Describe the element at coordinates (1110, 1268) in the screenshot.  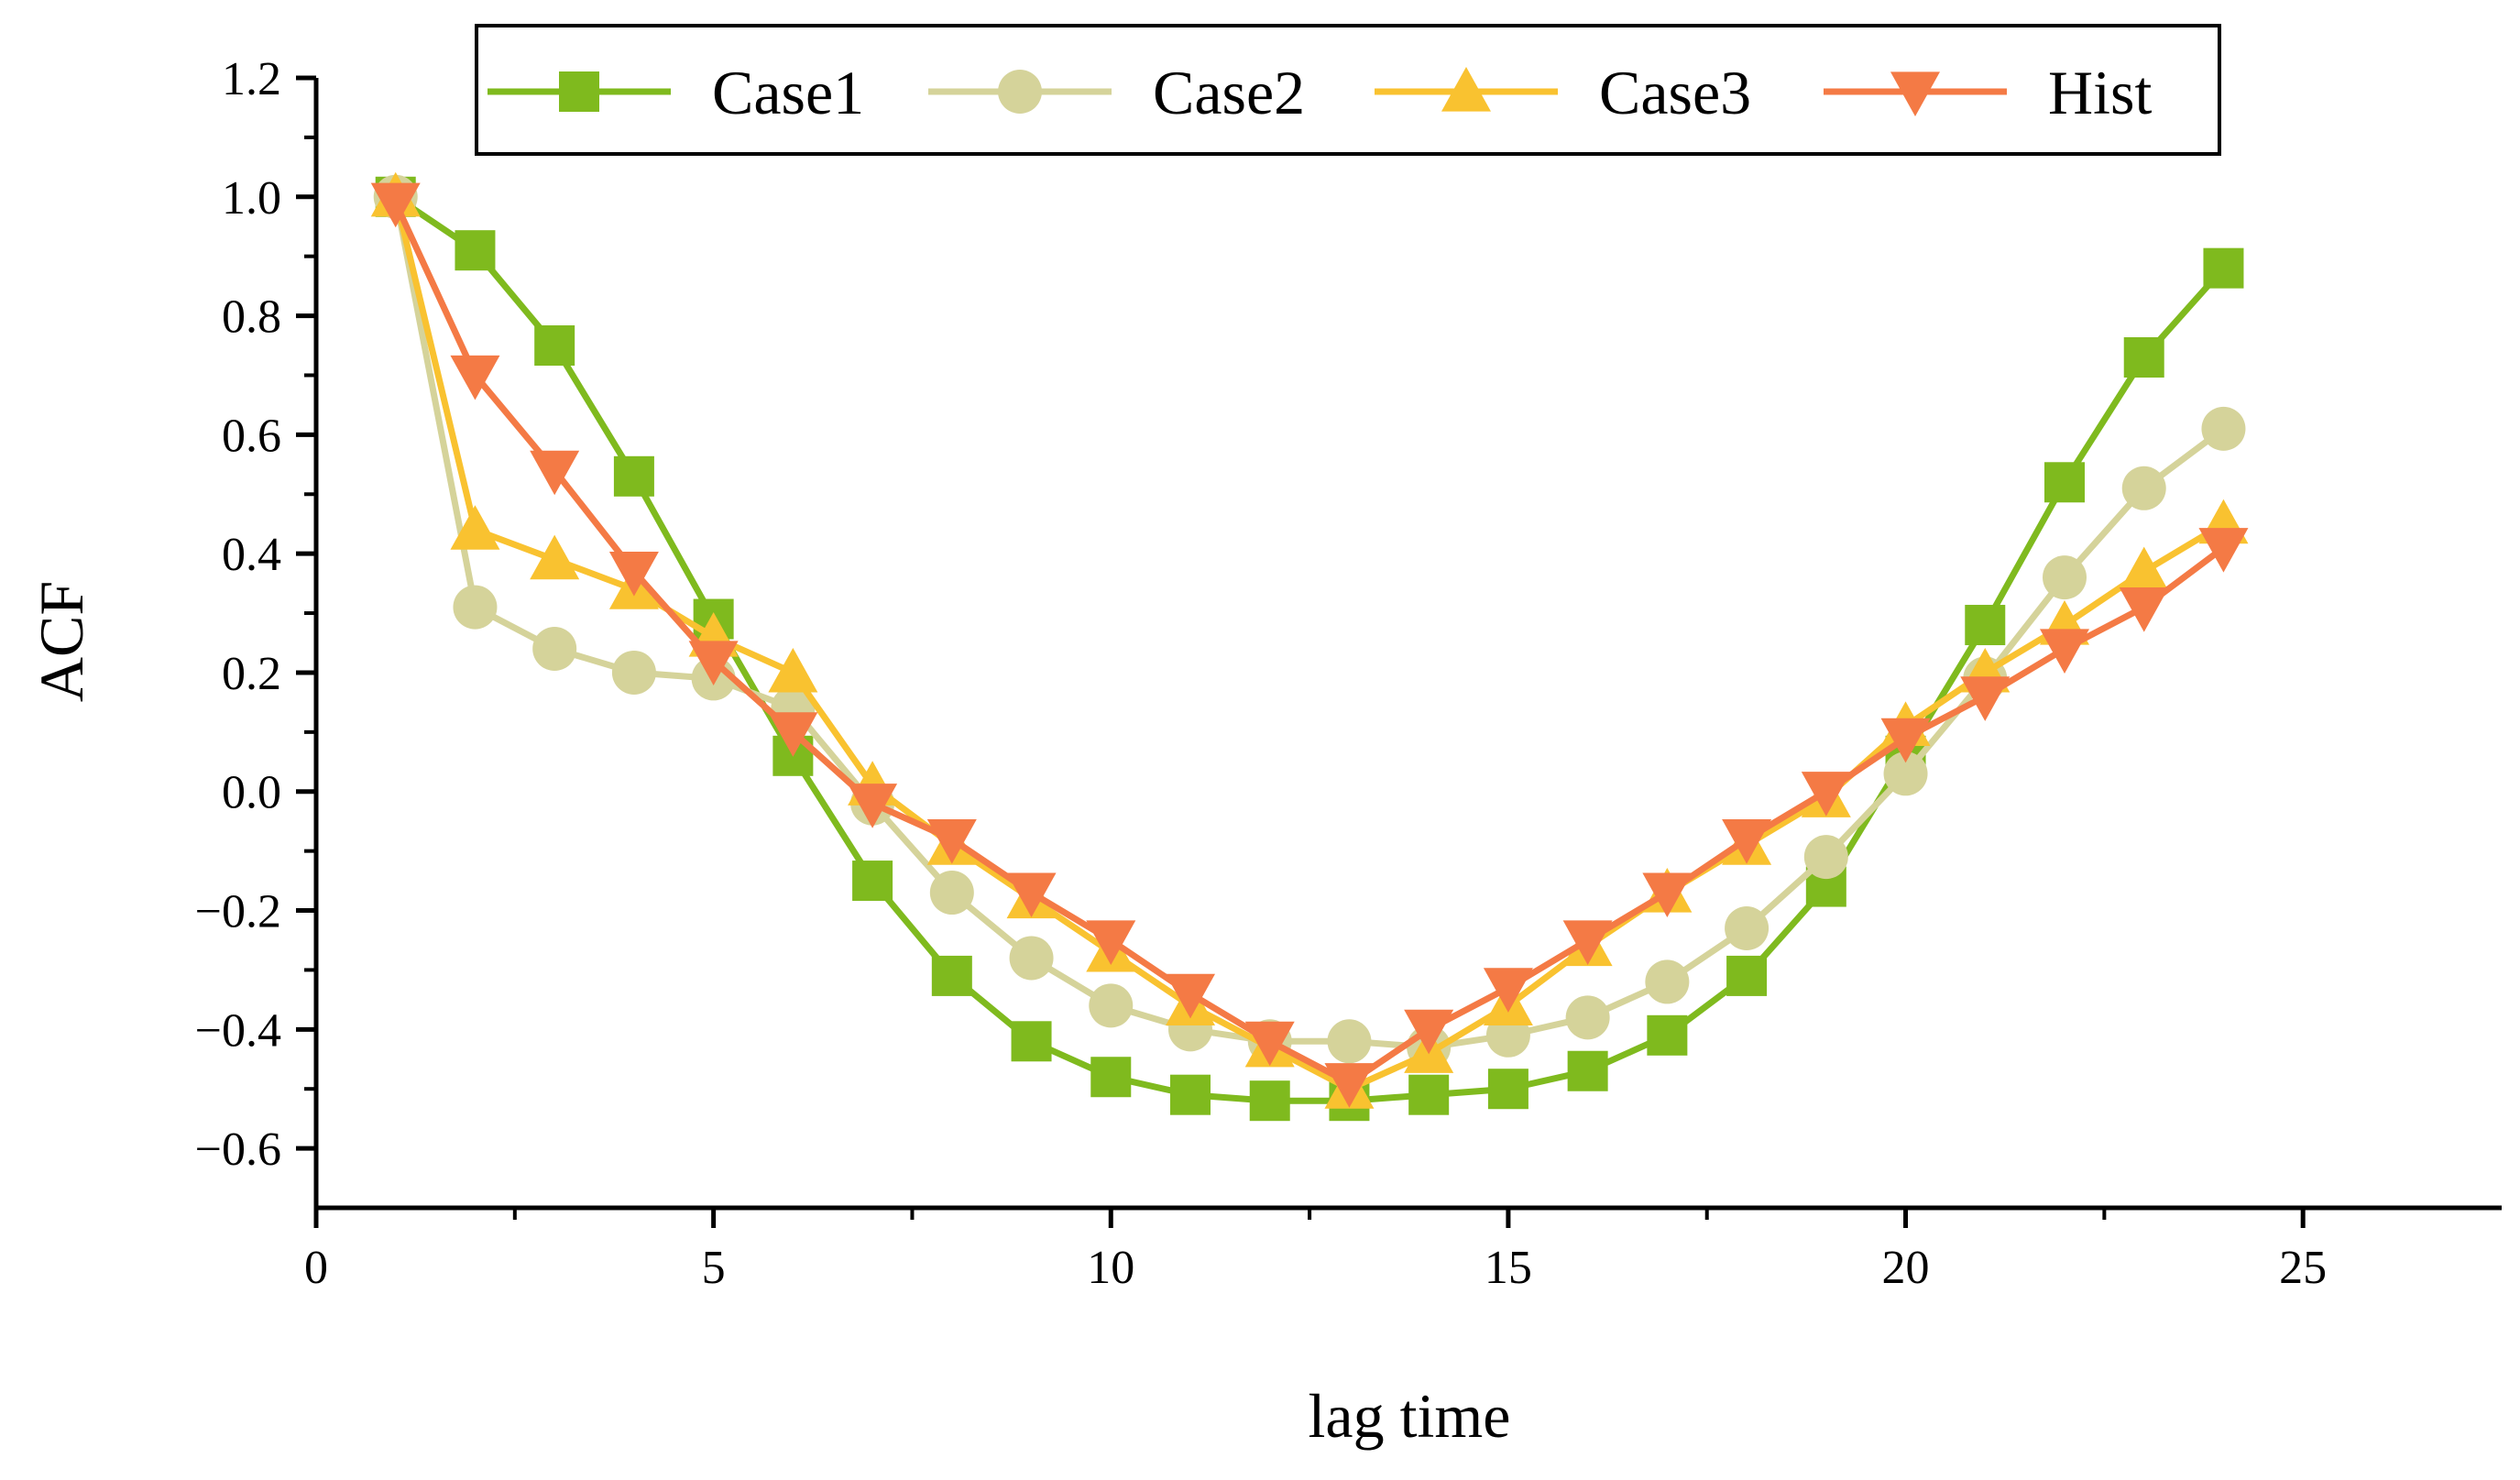
I see `x-tick-label: 10` at that location.